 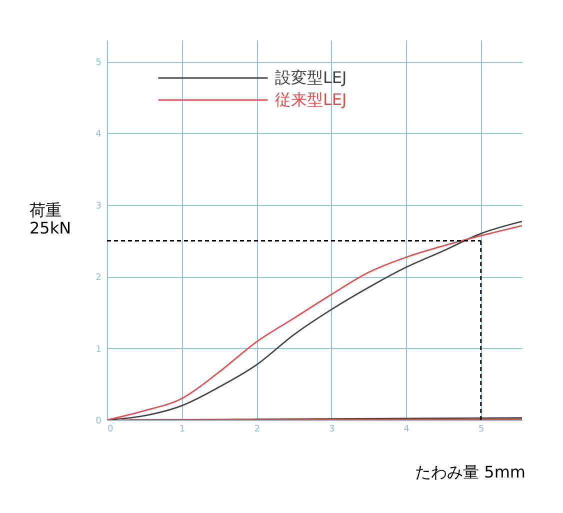 I want to click on x-tick-label: 5, so click(x=481, y=429).